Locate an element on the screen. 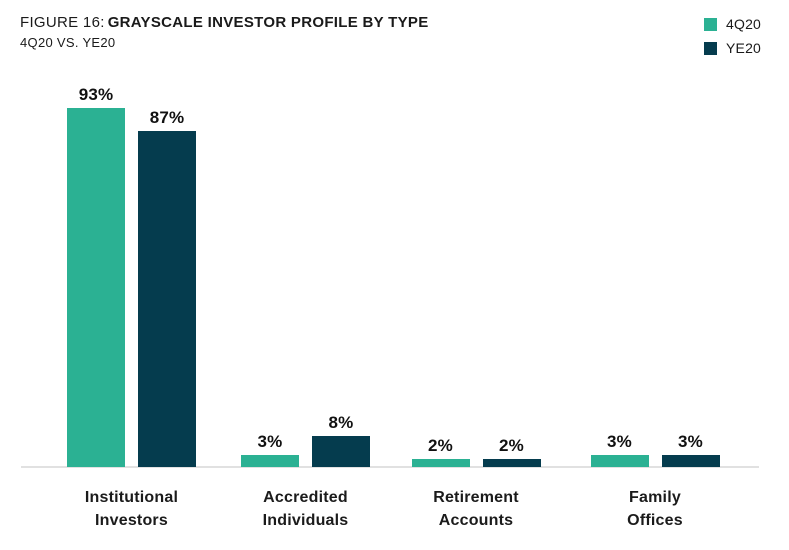  bar-4q20-accredited-individuals is located at coordinates (270, 461).